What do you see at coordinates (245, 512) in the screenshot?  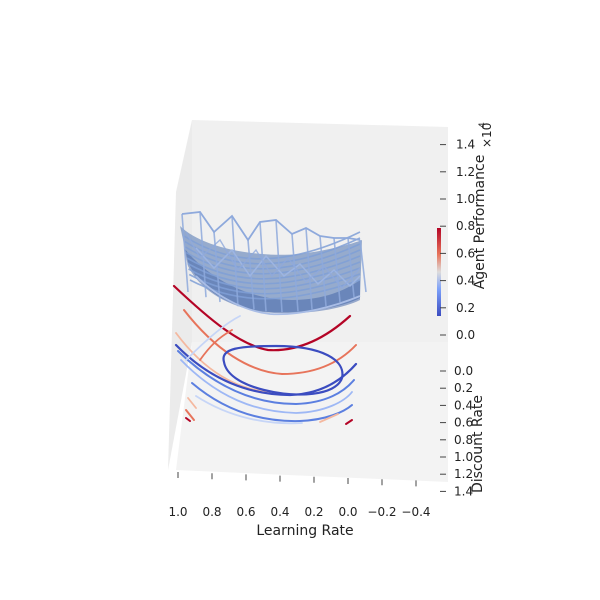 I see `x-tick-label: 0.6` at bounding box center [245, 512].